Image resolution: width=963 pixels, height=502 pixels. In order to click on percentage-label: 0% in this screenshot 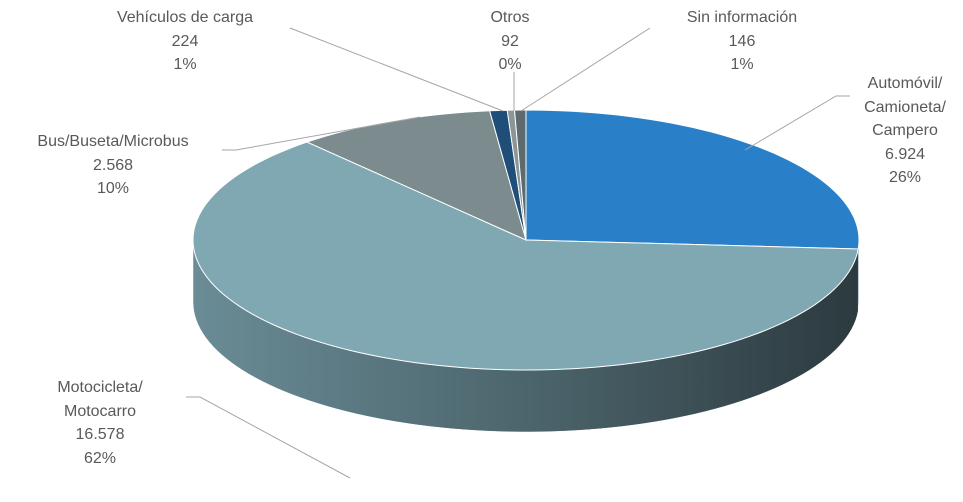, I will do `click(510, 64)`.